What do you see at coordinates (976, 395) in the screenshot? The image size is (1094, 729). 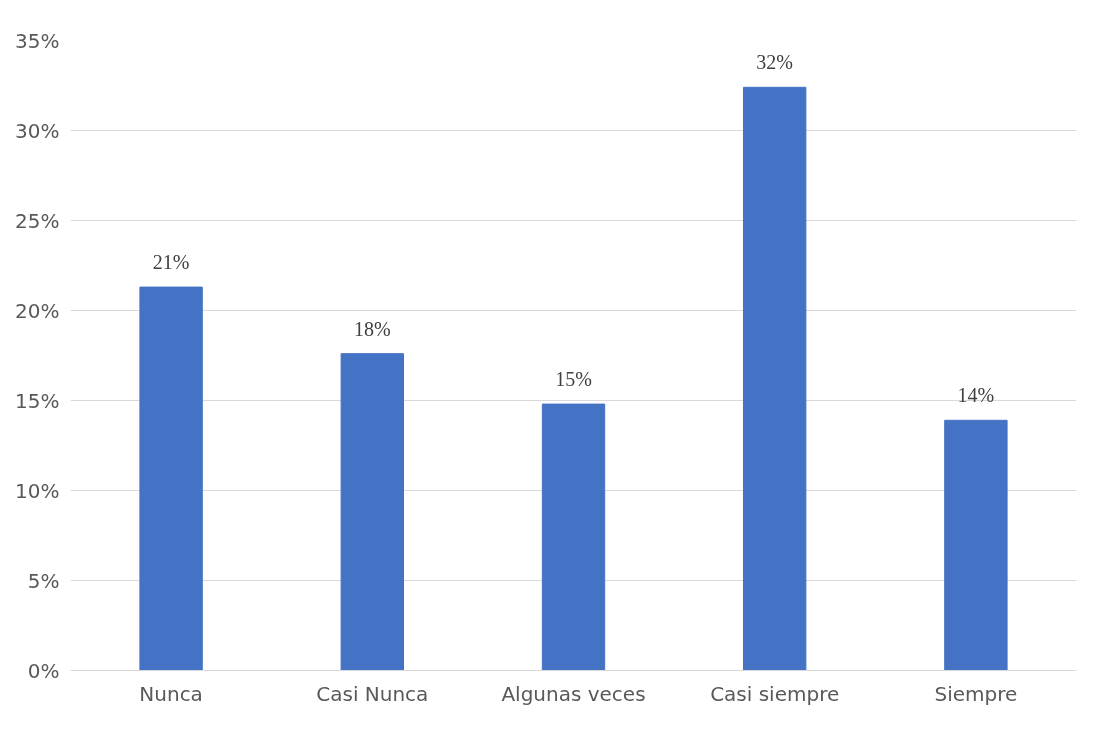 I see `data-label: 14%` at bounding box center [976, 395].